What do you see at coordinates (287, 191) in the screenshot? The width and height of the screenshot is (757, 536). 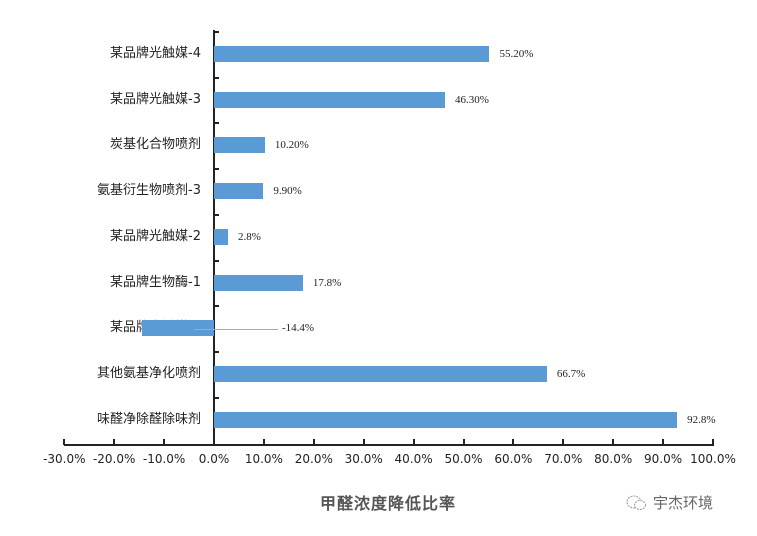 I see `value-label: 9.90%` at bounding box center [287, 191].